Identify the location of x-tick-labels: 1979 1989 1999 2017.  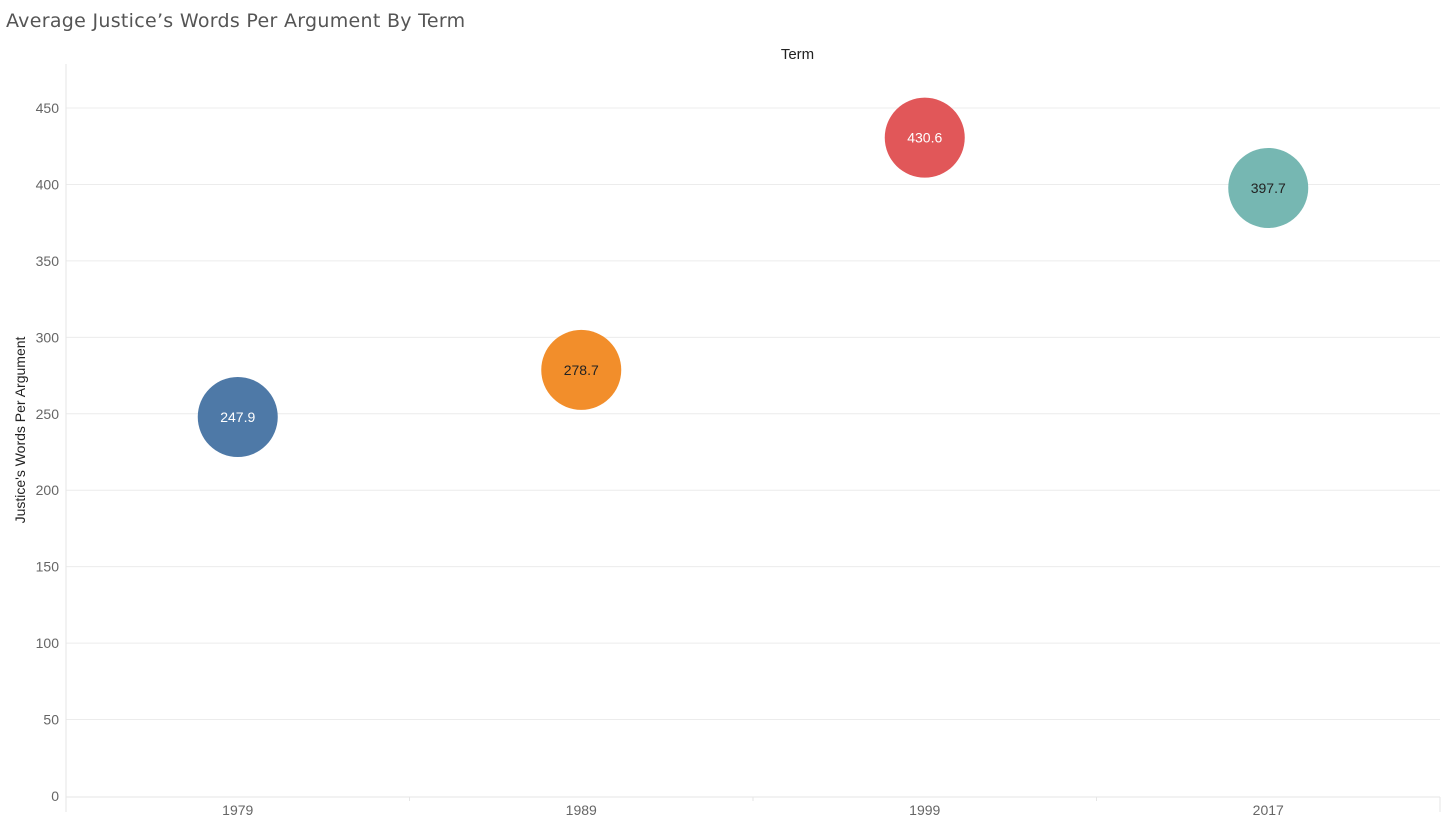
(753, 810).